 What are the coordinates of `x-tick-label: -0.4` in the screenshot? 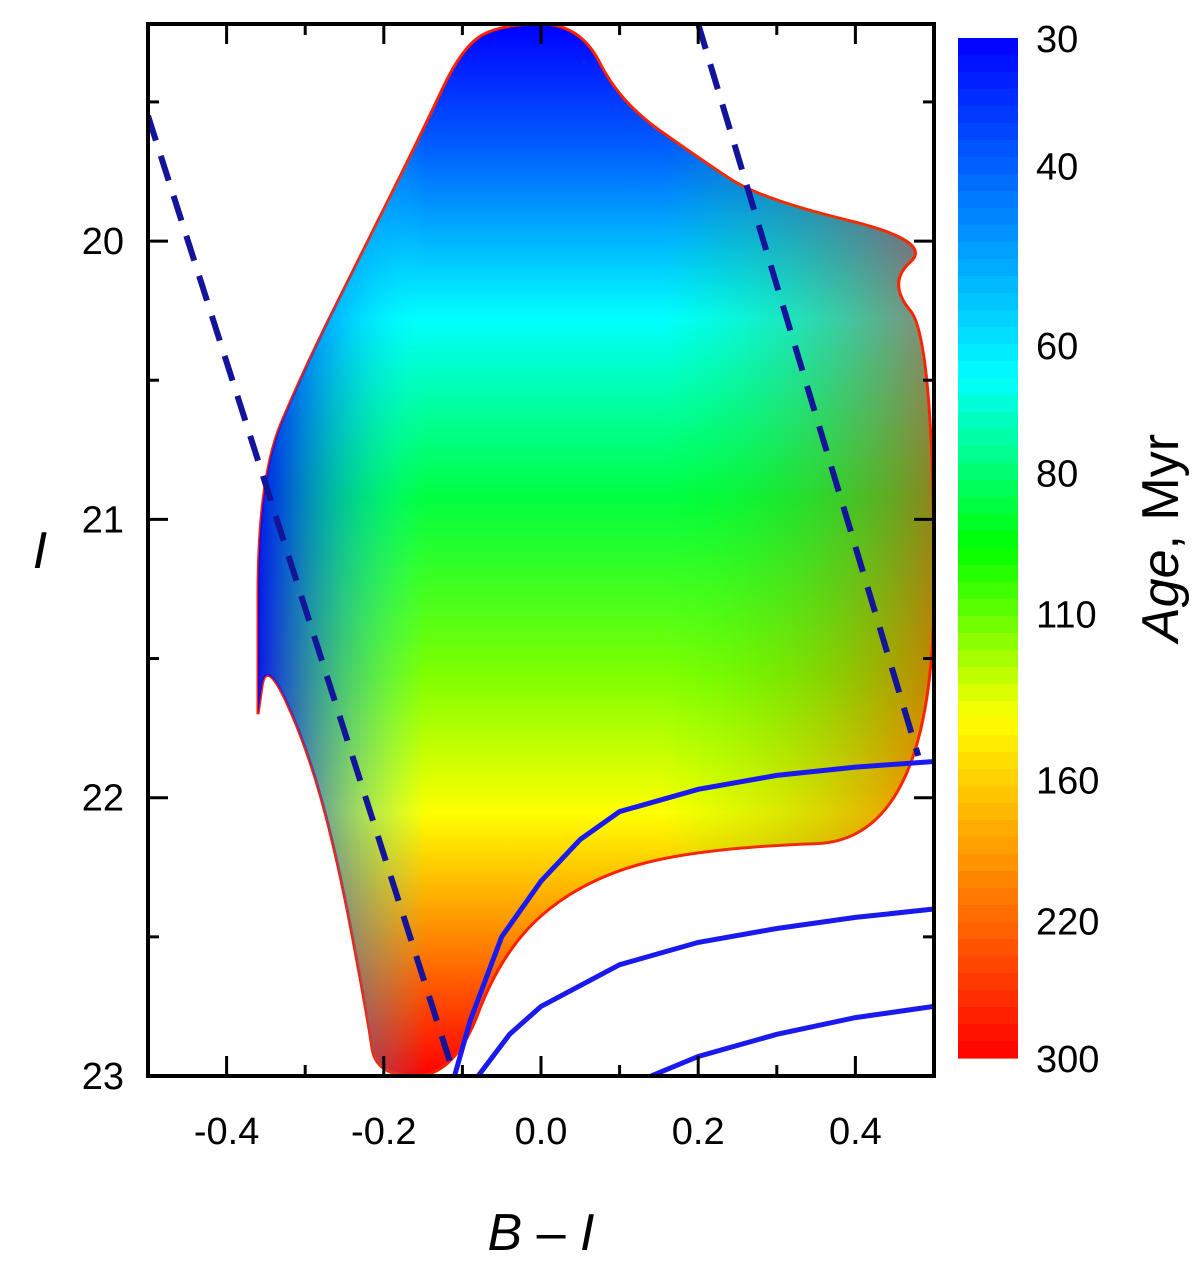 It's located at (226, 1132).